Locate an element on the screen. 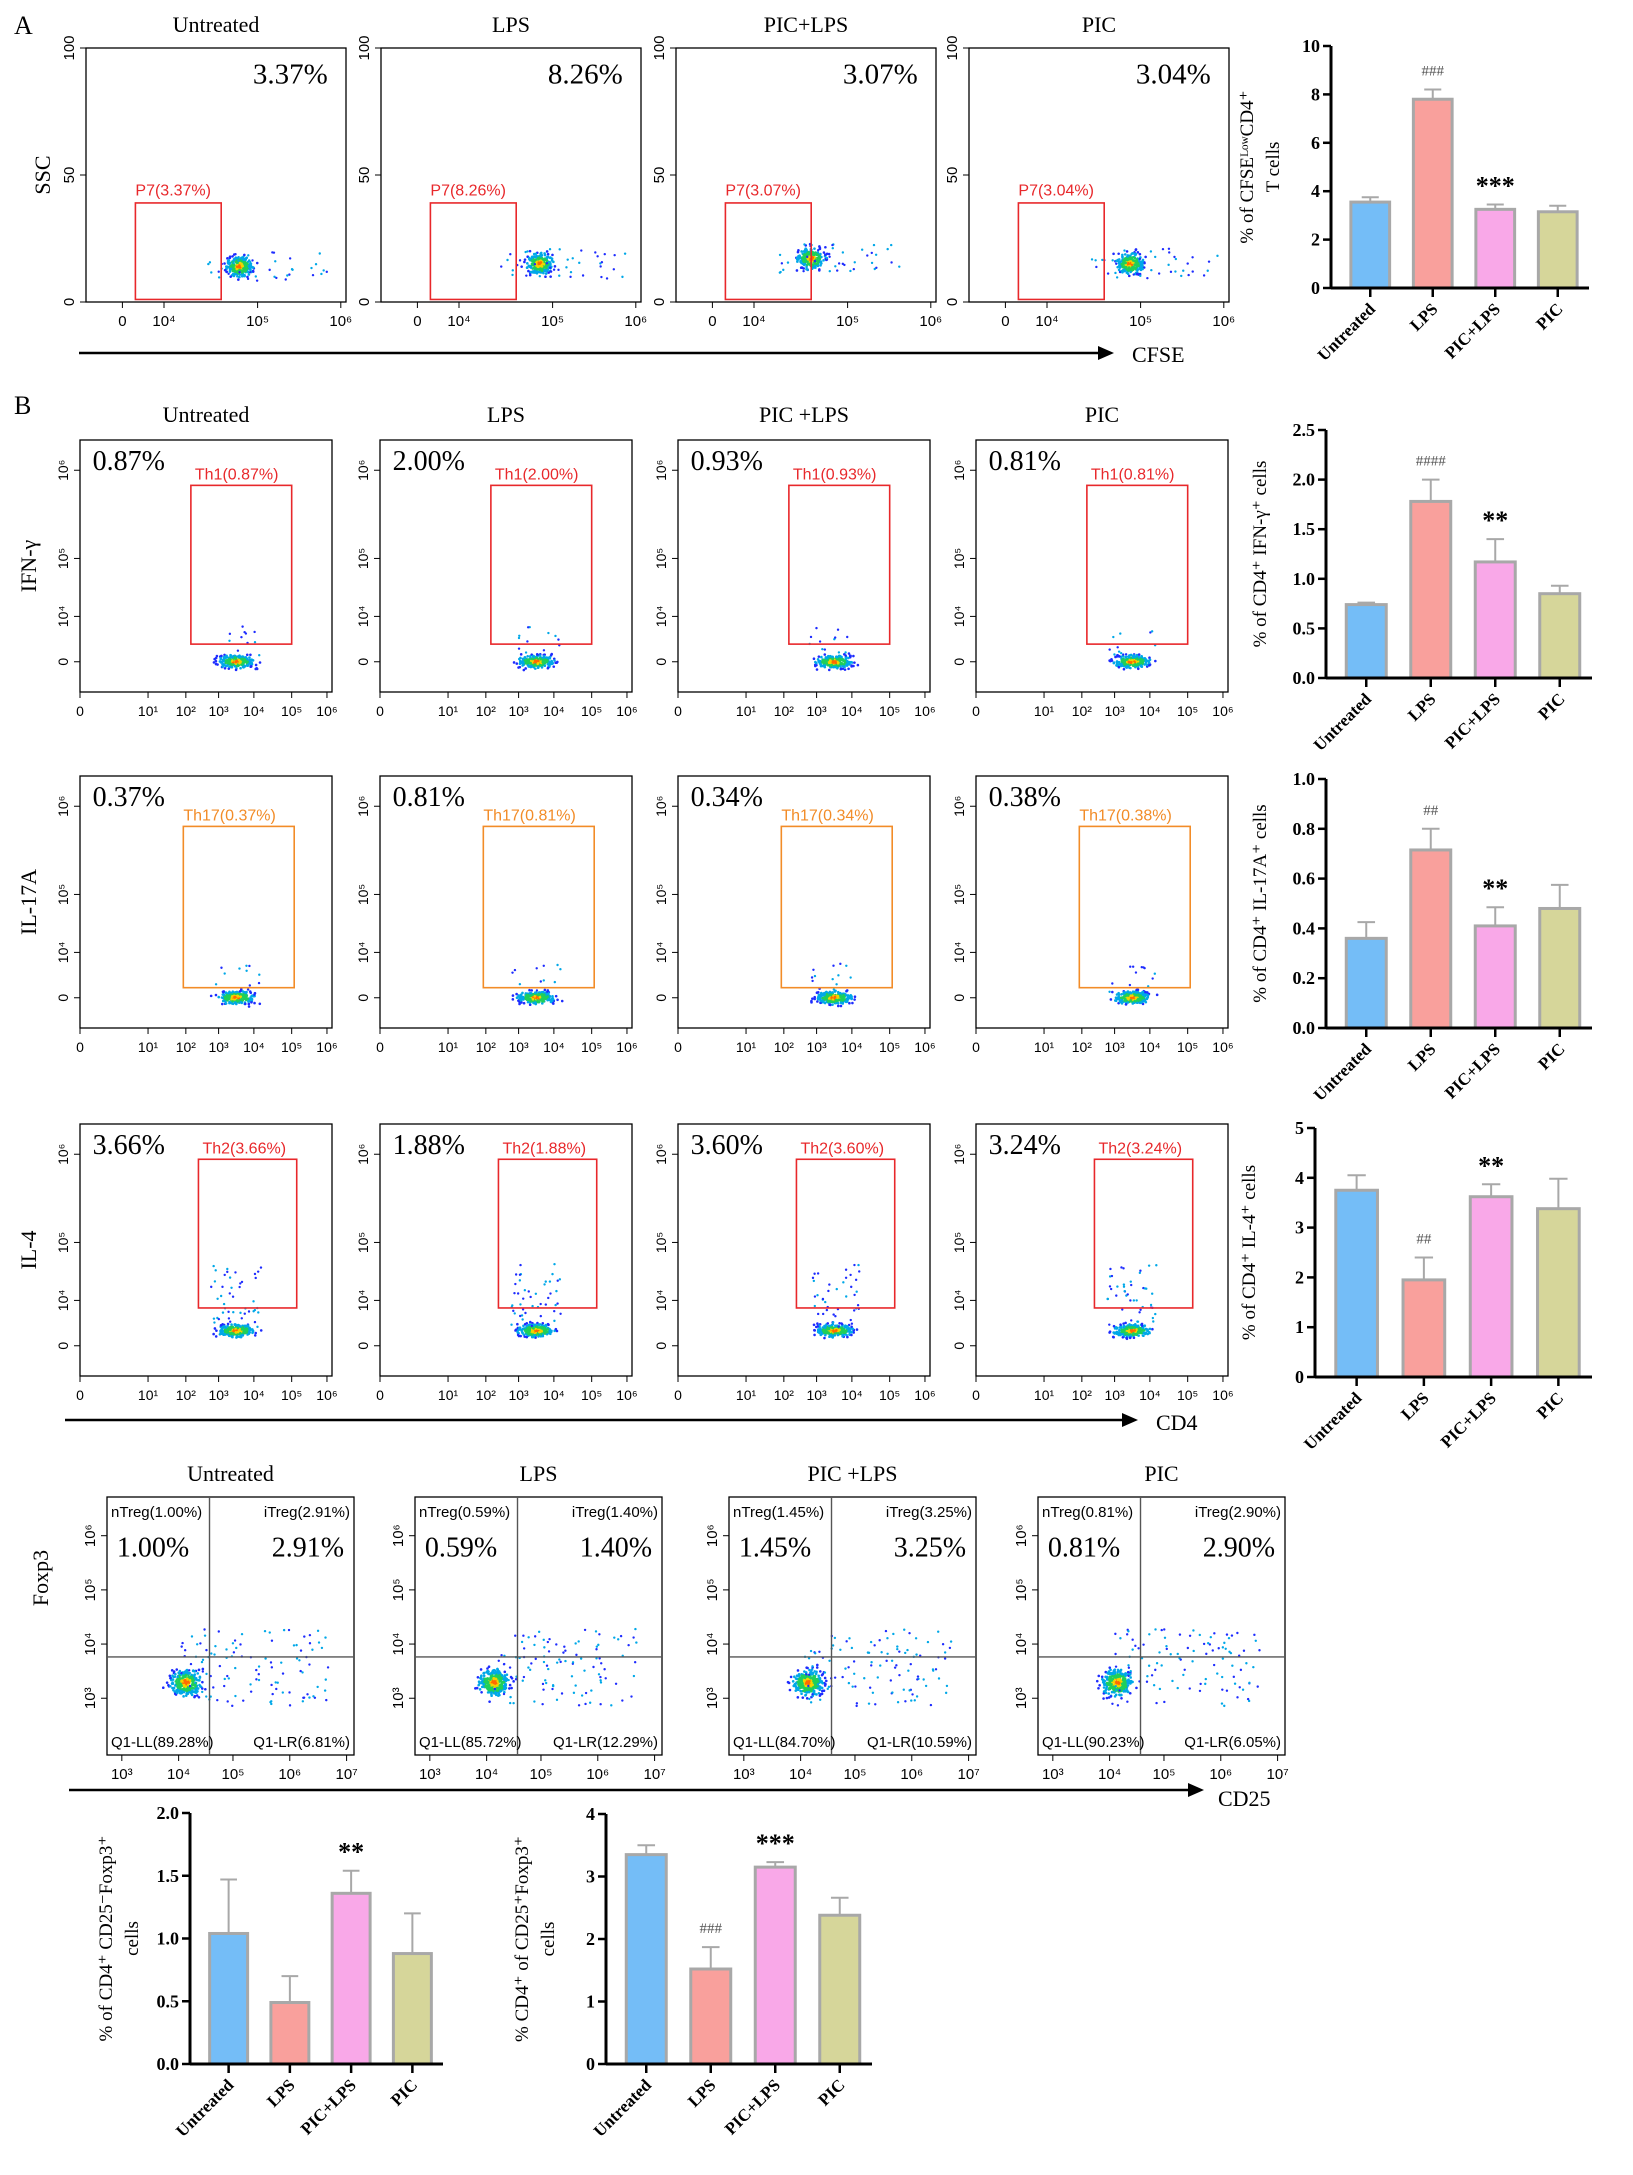 This screenshot has height=2175, width=1633. gate-percent: 0.38% is located at coordinates (1025, 797).